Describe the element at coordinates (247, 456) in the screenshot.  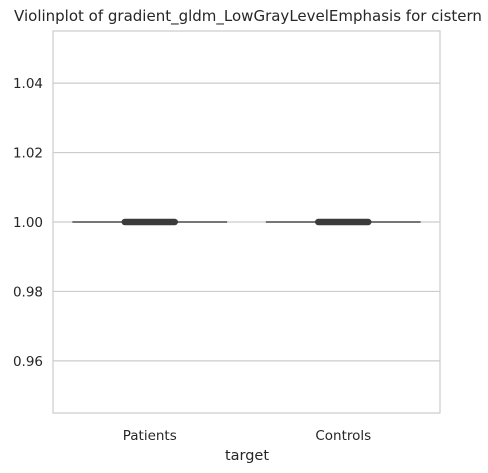
I see `x-axis-label: target` at that location.